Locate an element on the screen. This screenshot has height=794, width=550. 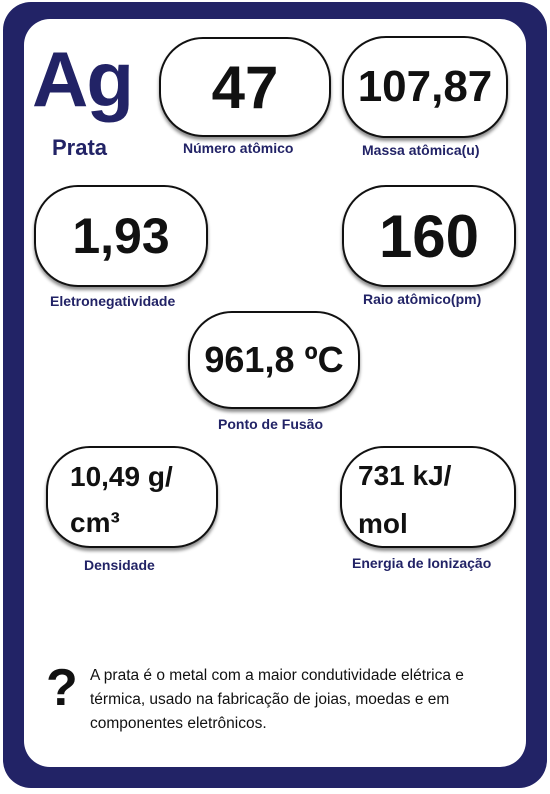
element-symbol: Ag is located at coordinates (83, 79).